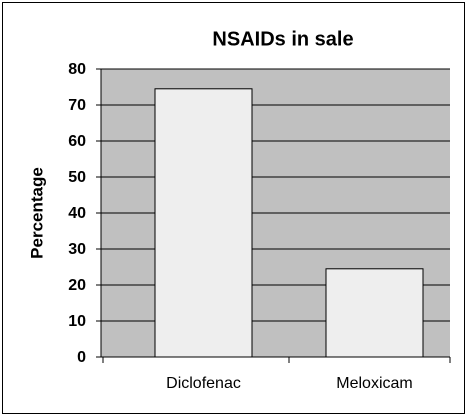 The image size is (467, 417). What do you see at coordinates (81, 357) in the screenshot?
I see `y-tick-label: 0` at bounding box center [81, 357].